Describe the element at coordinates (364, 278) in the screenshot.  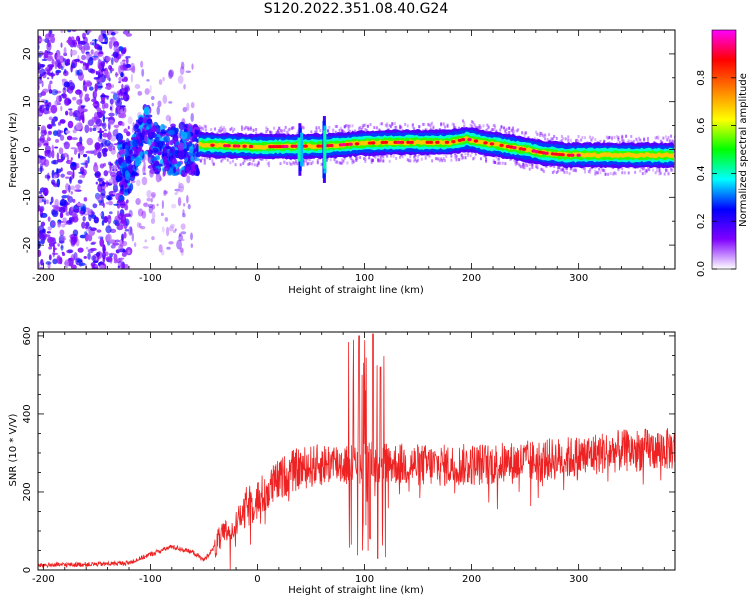
I see `x-tick-label: 100` at that location.